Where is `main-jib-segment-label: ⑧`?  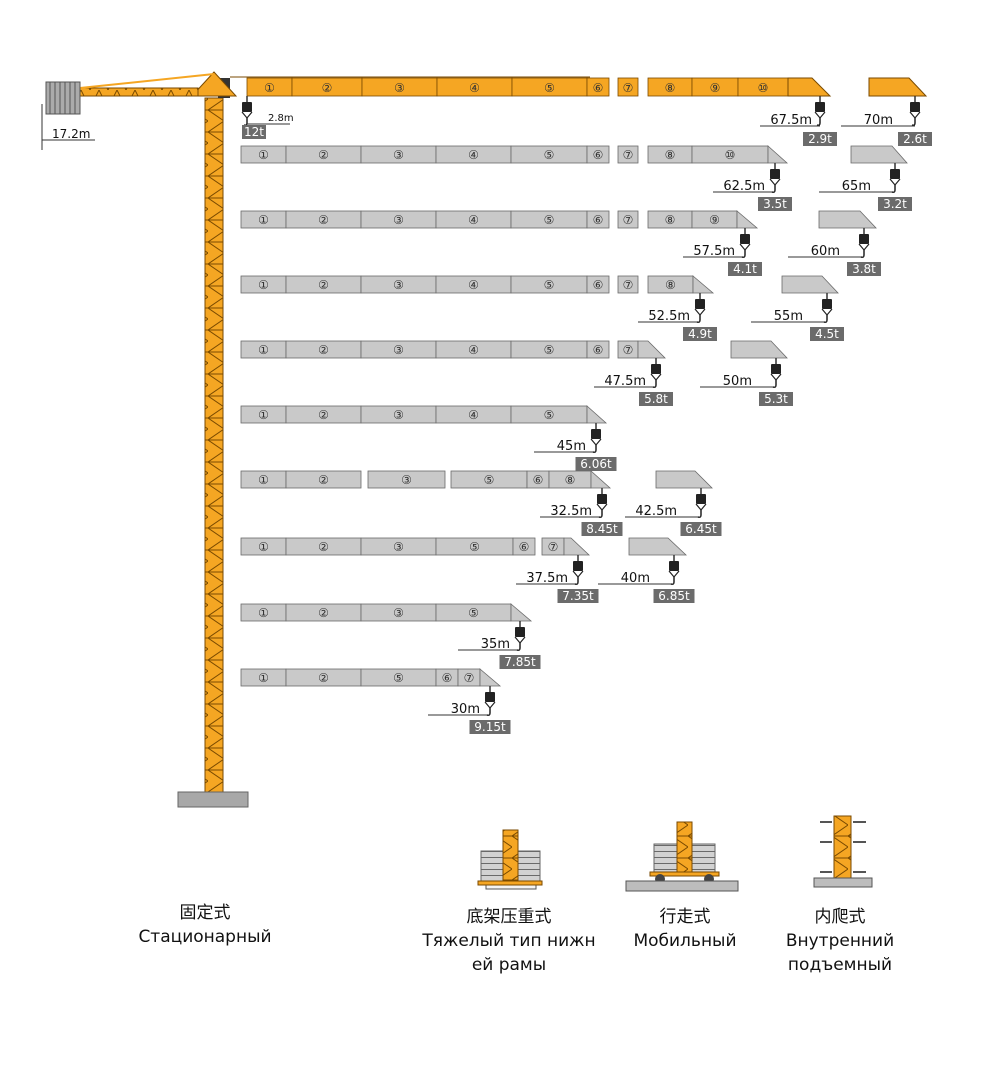 main-jib-segment-label: ⑧ is located at coordinates (670, 88).